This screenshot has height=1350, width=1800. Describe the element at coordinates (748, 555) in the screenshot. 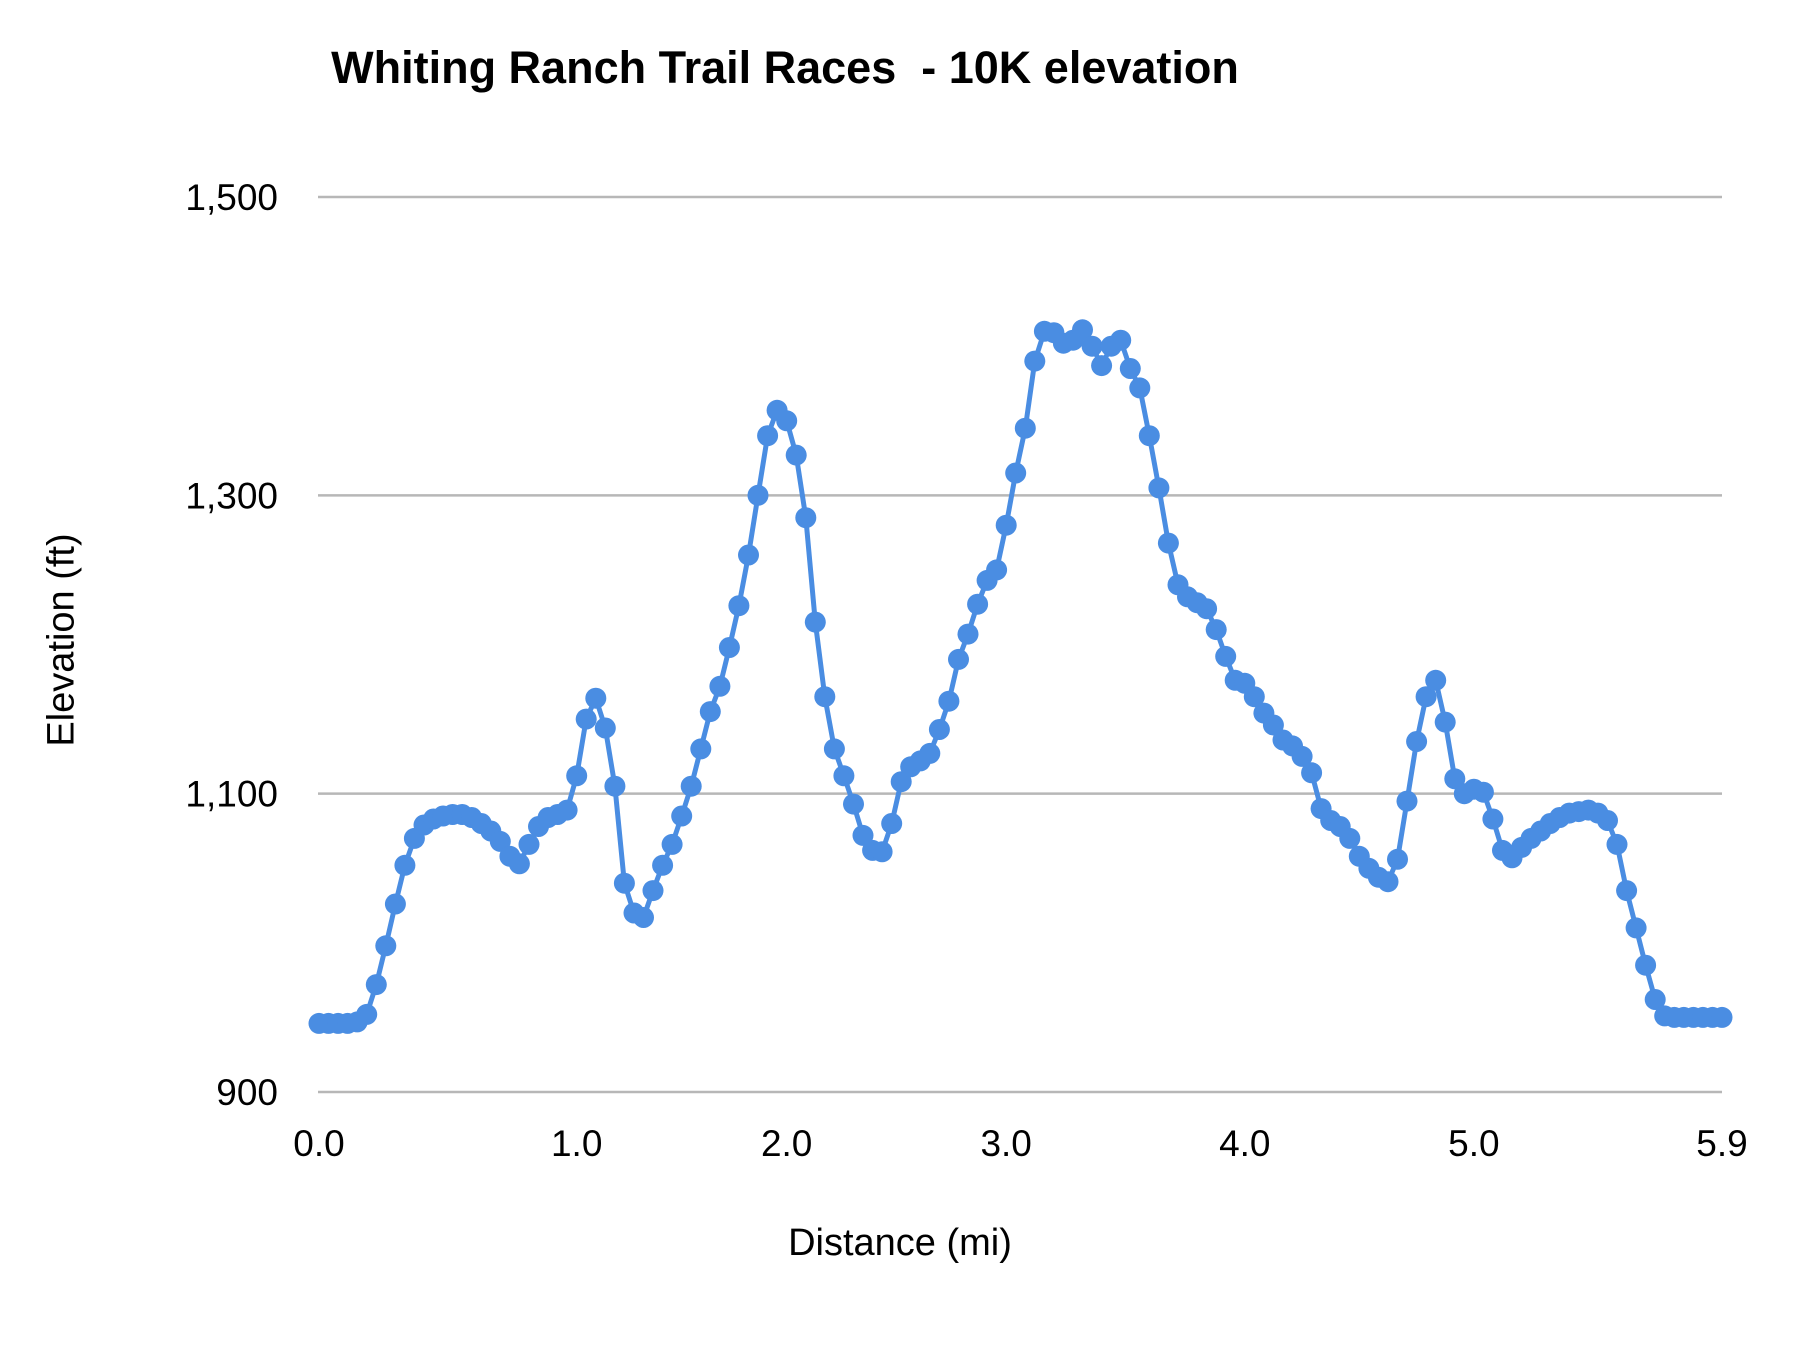

I see `data-point: 1.818 mi, 1260 ft` at that location.